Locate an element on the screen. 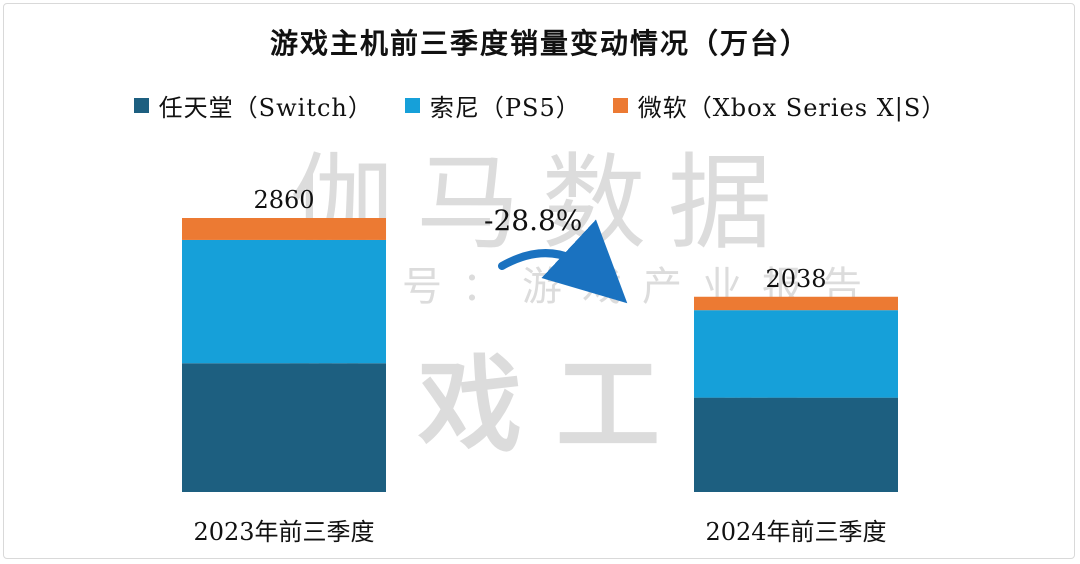  legend: 任天堂（Switch） 索尼（PS5） 微软（Xbox Series X|S） is located at coordinates (540, 105).